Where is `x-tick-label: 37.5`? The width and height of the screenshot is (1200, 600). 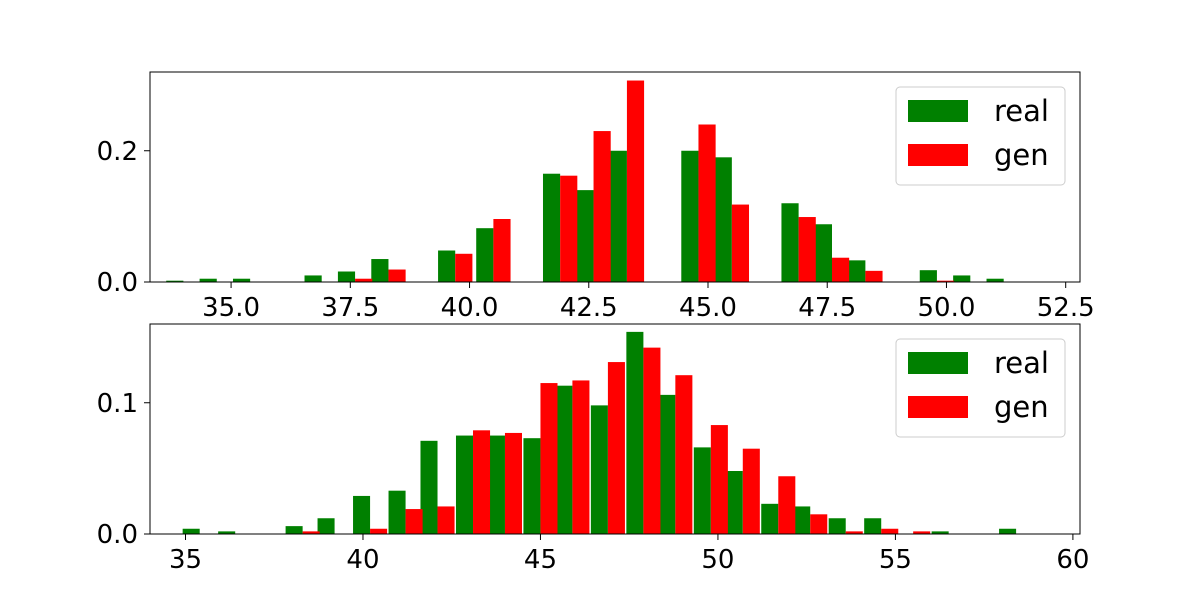
x-tick-label: 37.5 is located at coordinates (350, 308).